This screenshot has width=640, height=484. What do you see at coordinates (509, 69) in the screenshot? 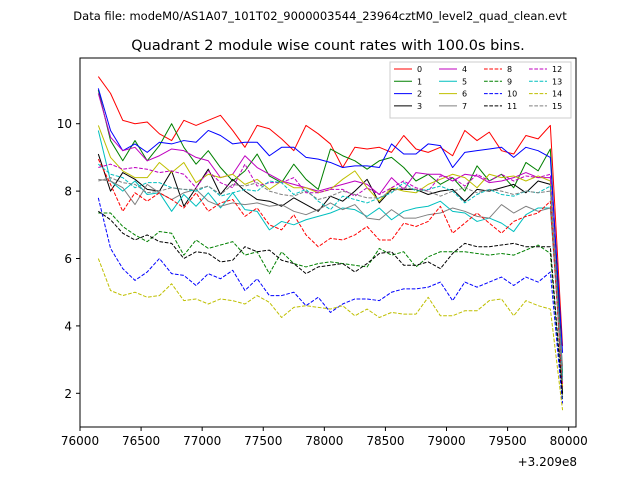
I see `legend-label-8: 8` at bounding box center [509, 69].